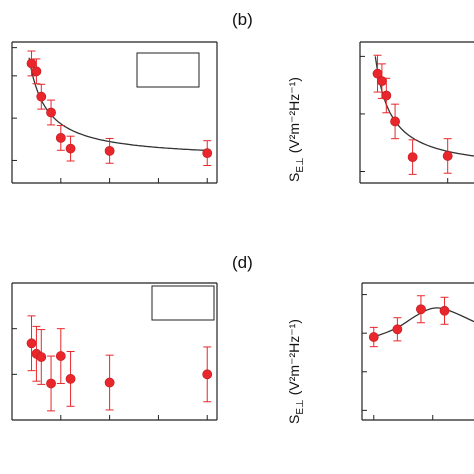 This screenshot has width=474, height=474. I want to click on chart-panel-d: SE⊥ (V²m⁻²Hz⁻¹), so click(380, 353).